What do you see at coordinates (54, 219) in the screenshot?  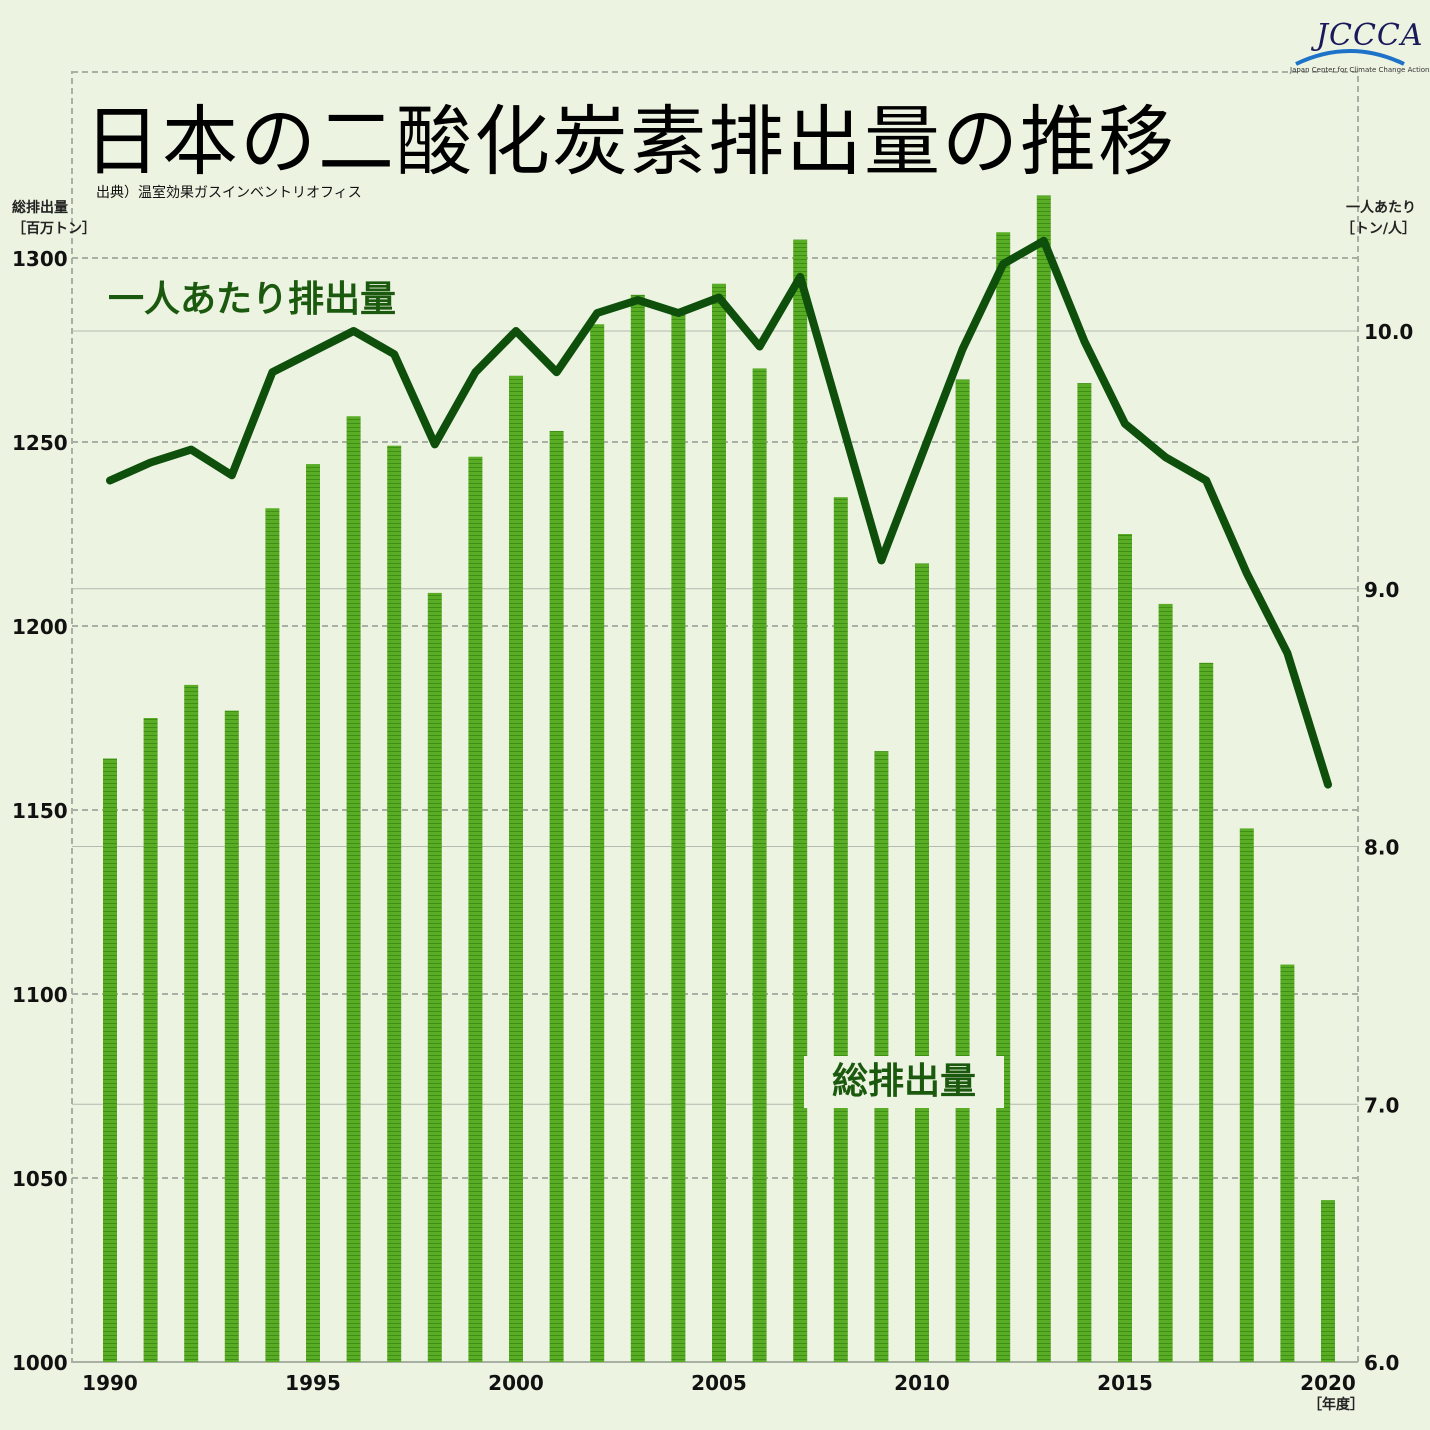 I see `left-axis-title: 総排出量 ［百万トン］` at bounding box center [54, 219].